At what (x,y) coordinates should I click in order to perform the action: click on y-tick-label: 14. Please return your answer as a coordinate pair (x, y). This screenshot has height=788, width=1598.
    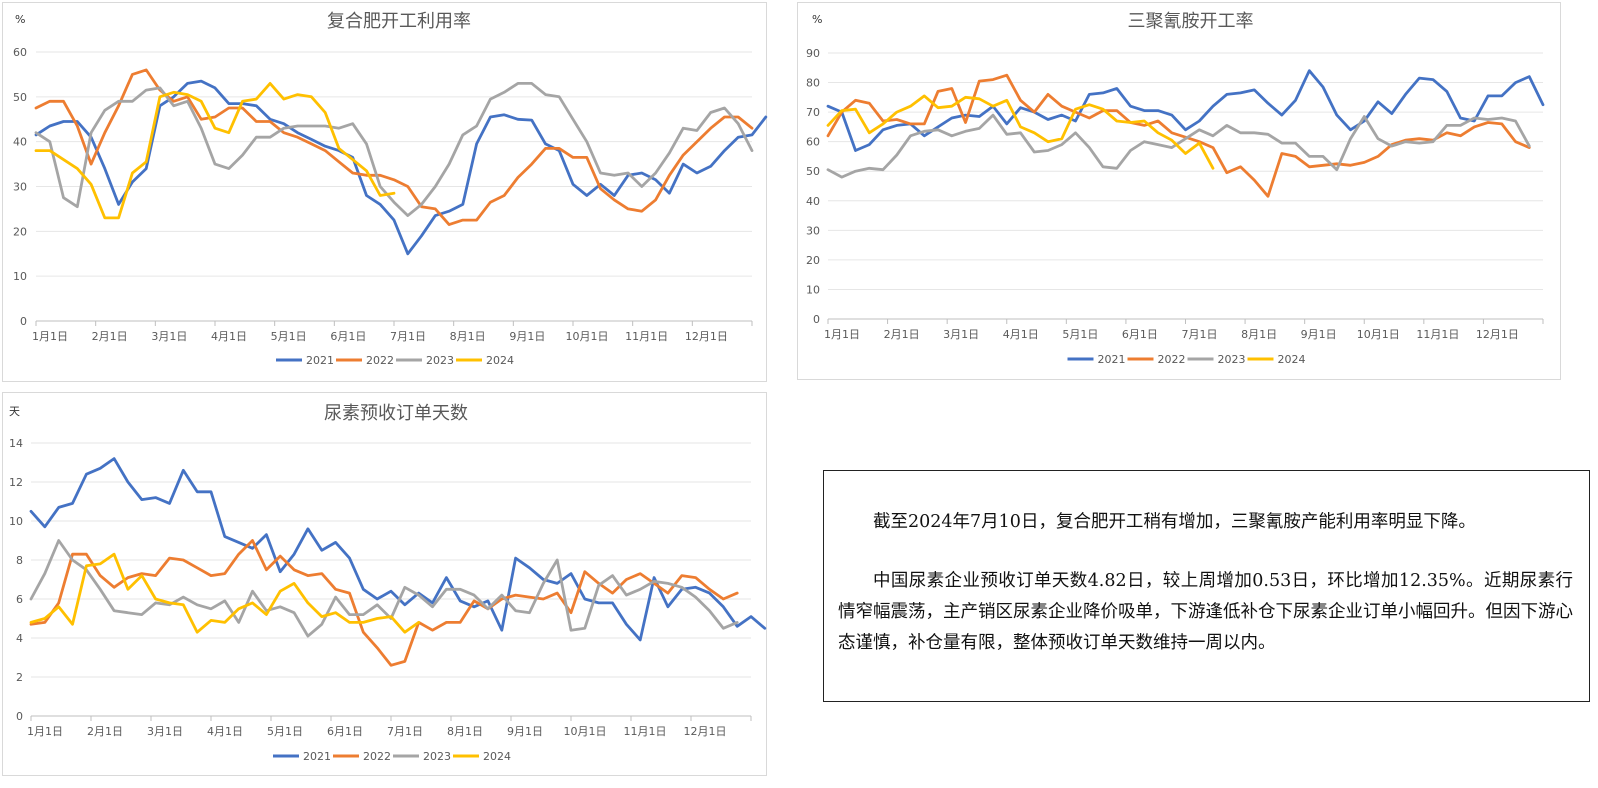
    Looking at the image, I should click on (16, 443).